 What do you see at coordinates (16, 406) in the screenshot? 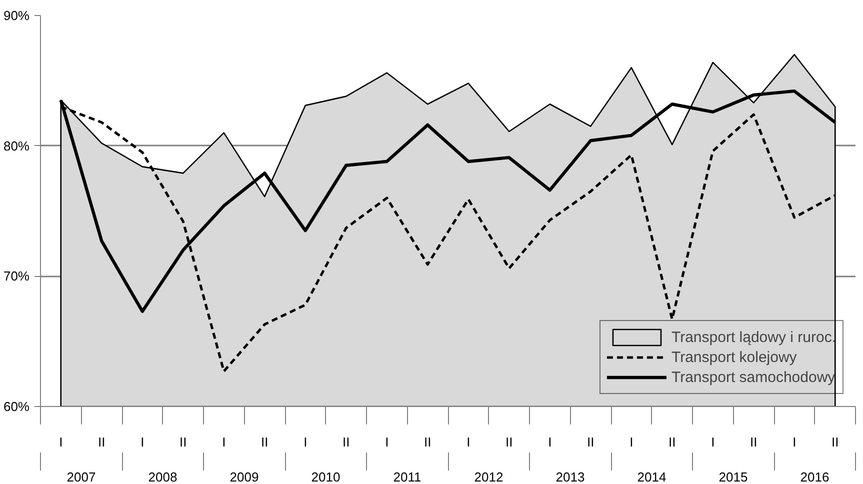
I see `y-tick-label: 60%` at bounding box center [16, 406].